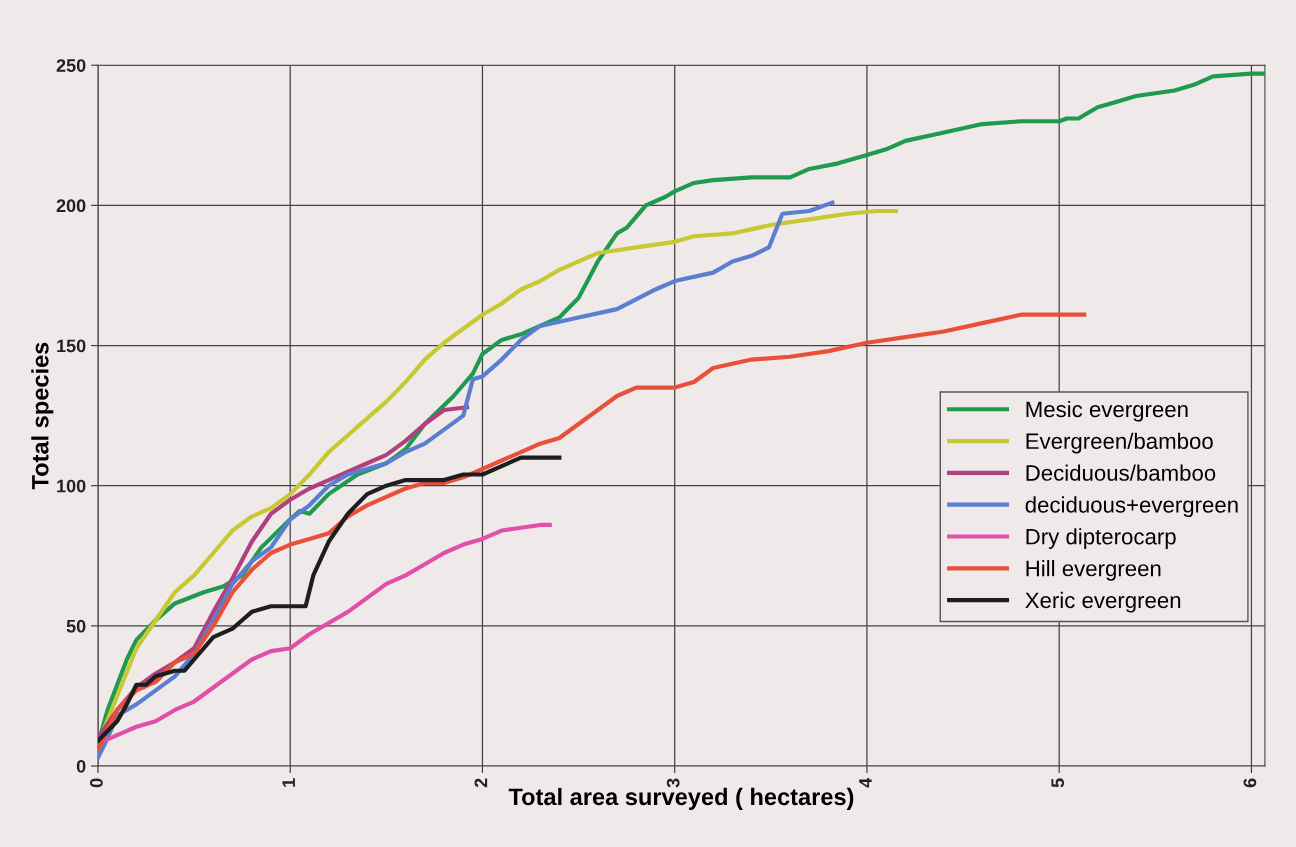  What do you see at coordinates (329, 599) in the screenshot?
I see `line-series` at bounding box center [329, 599].